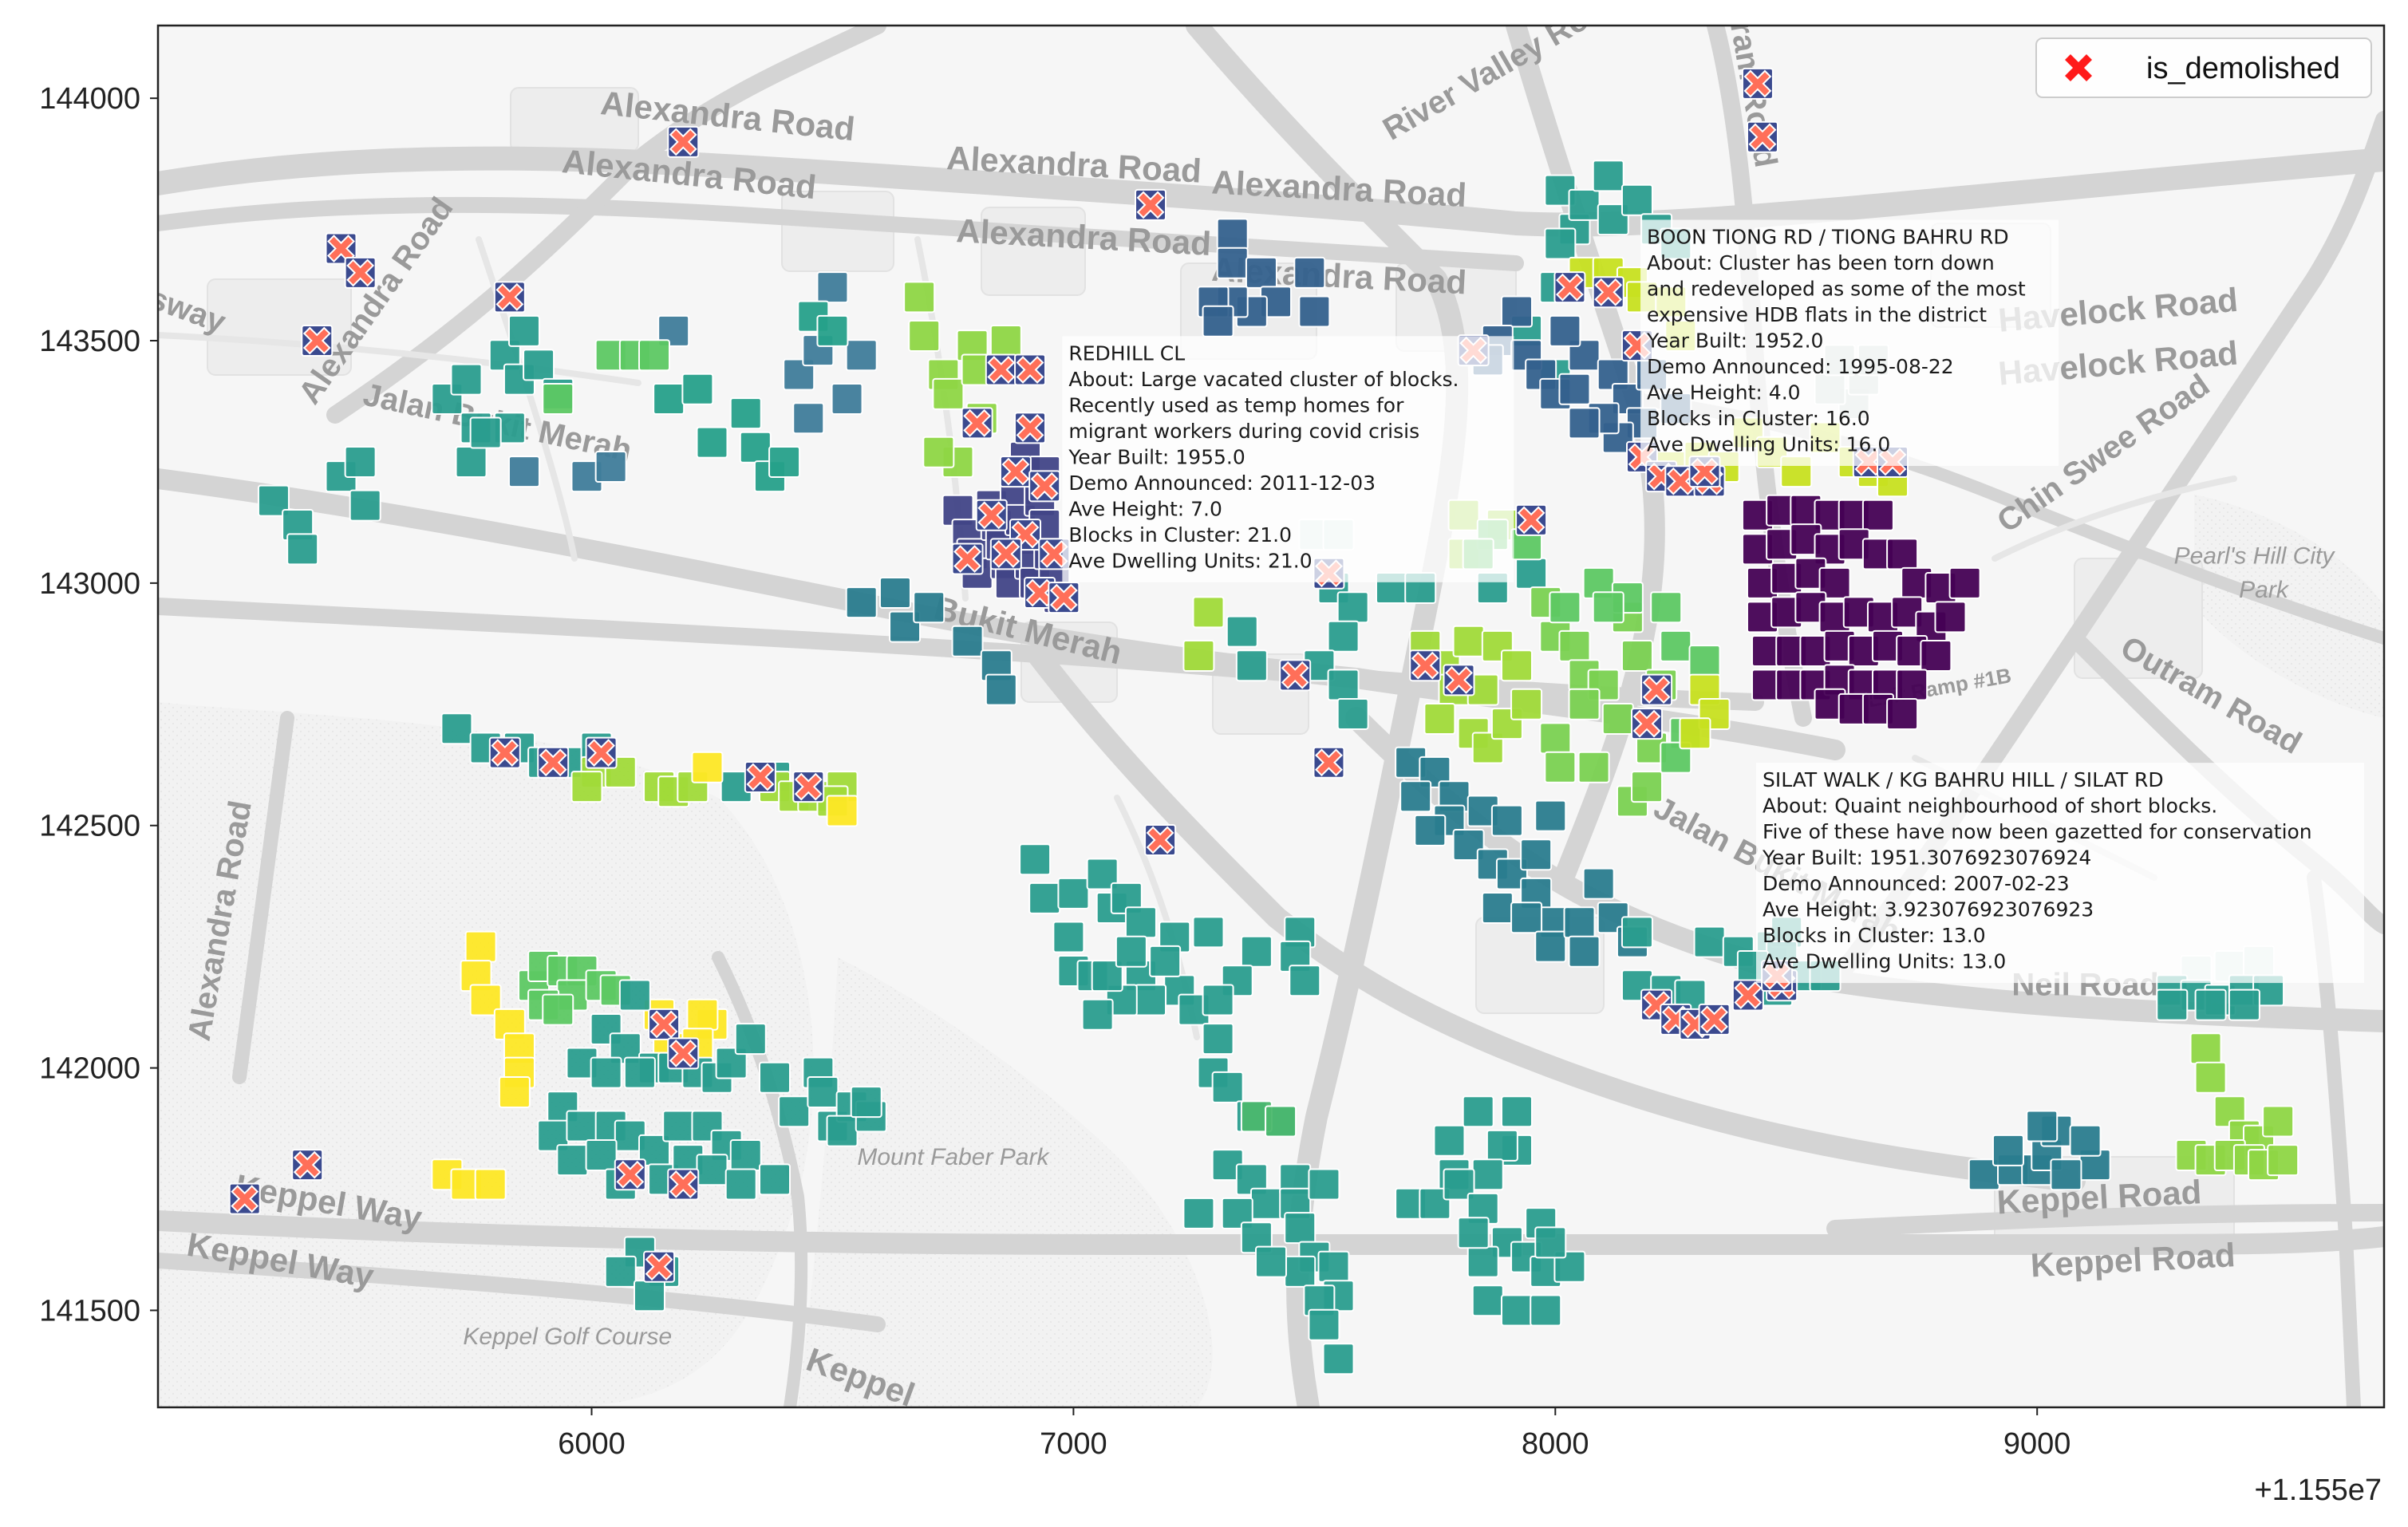 The height and width of the screenshot is (1527, 2408). What do you see at coordinates (1724, 392) in the screenshot?
I see `annotation-line: Ave Height: 4.0` at bounding box center [1724, 392].